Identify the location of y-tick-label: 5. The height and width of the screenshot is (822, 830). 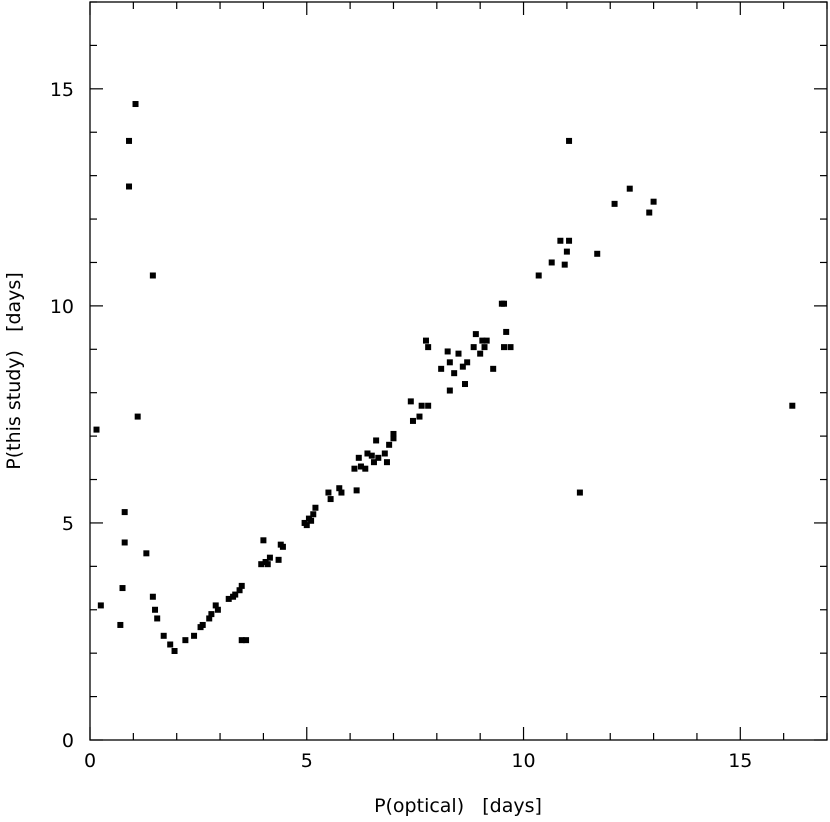
(68, 524).